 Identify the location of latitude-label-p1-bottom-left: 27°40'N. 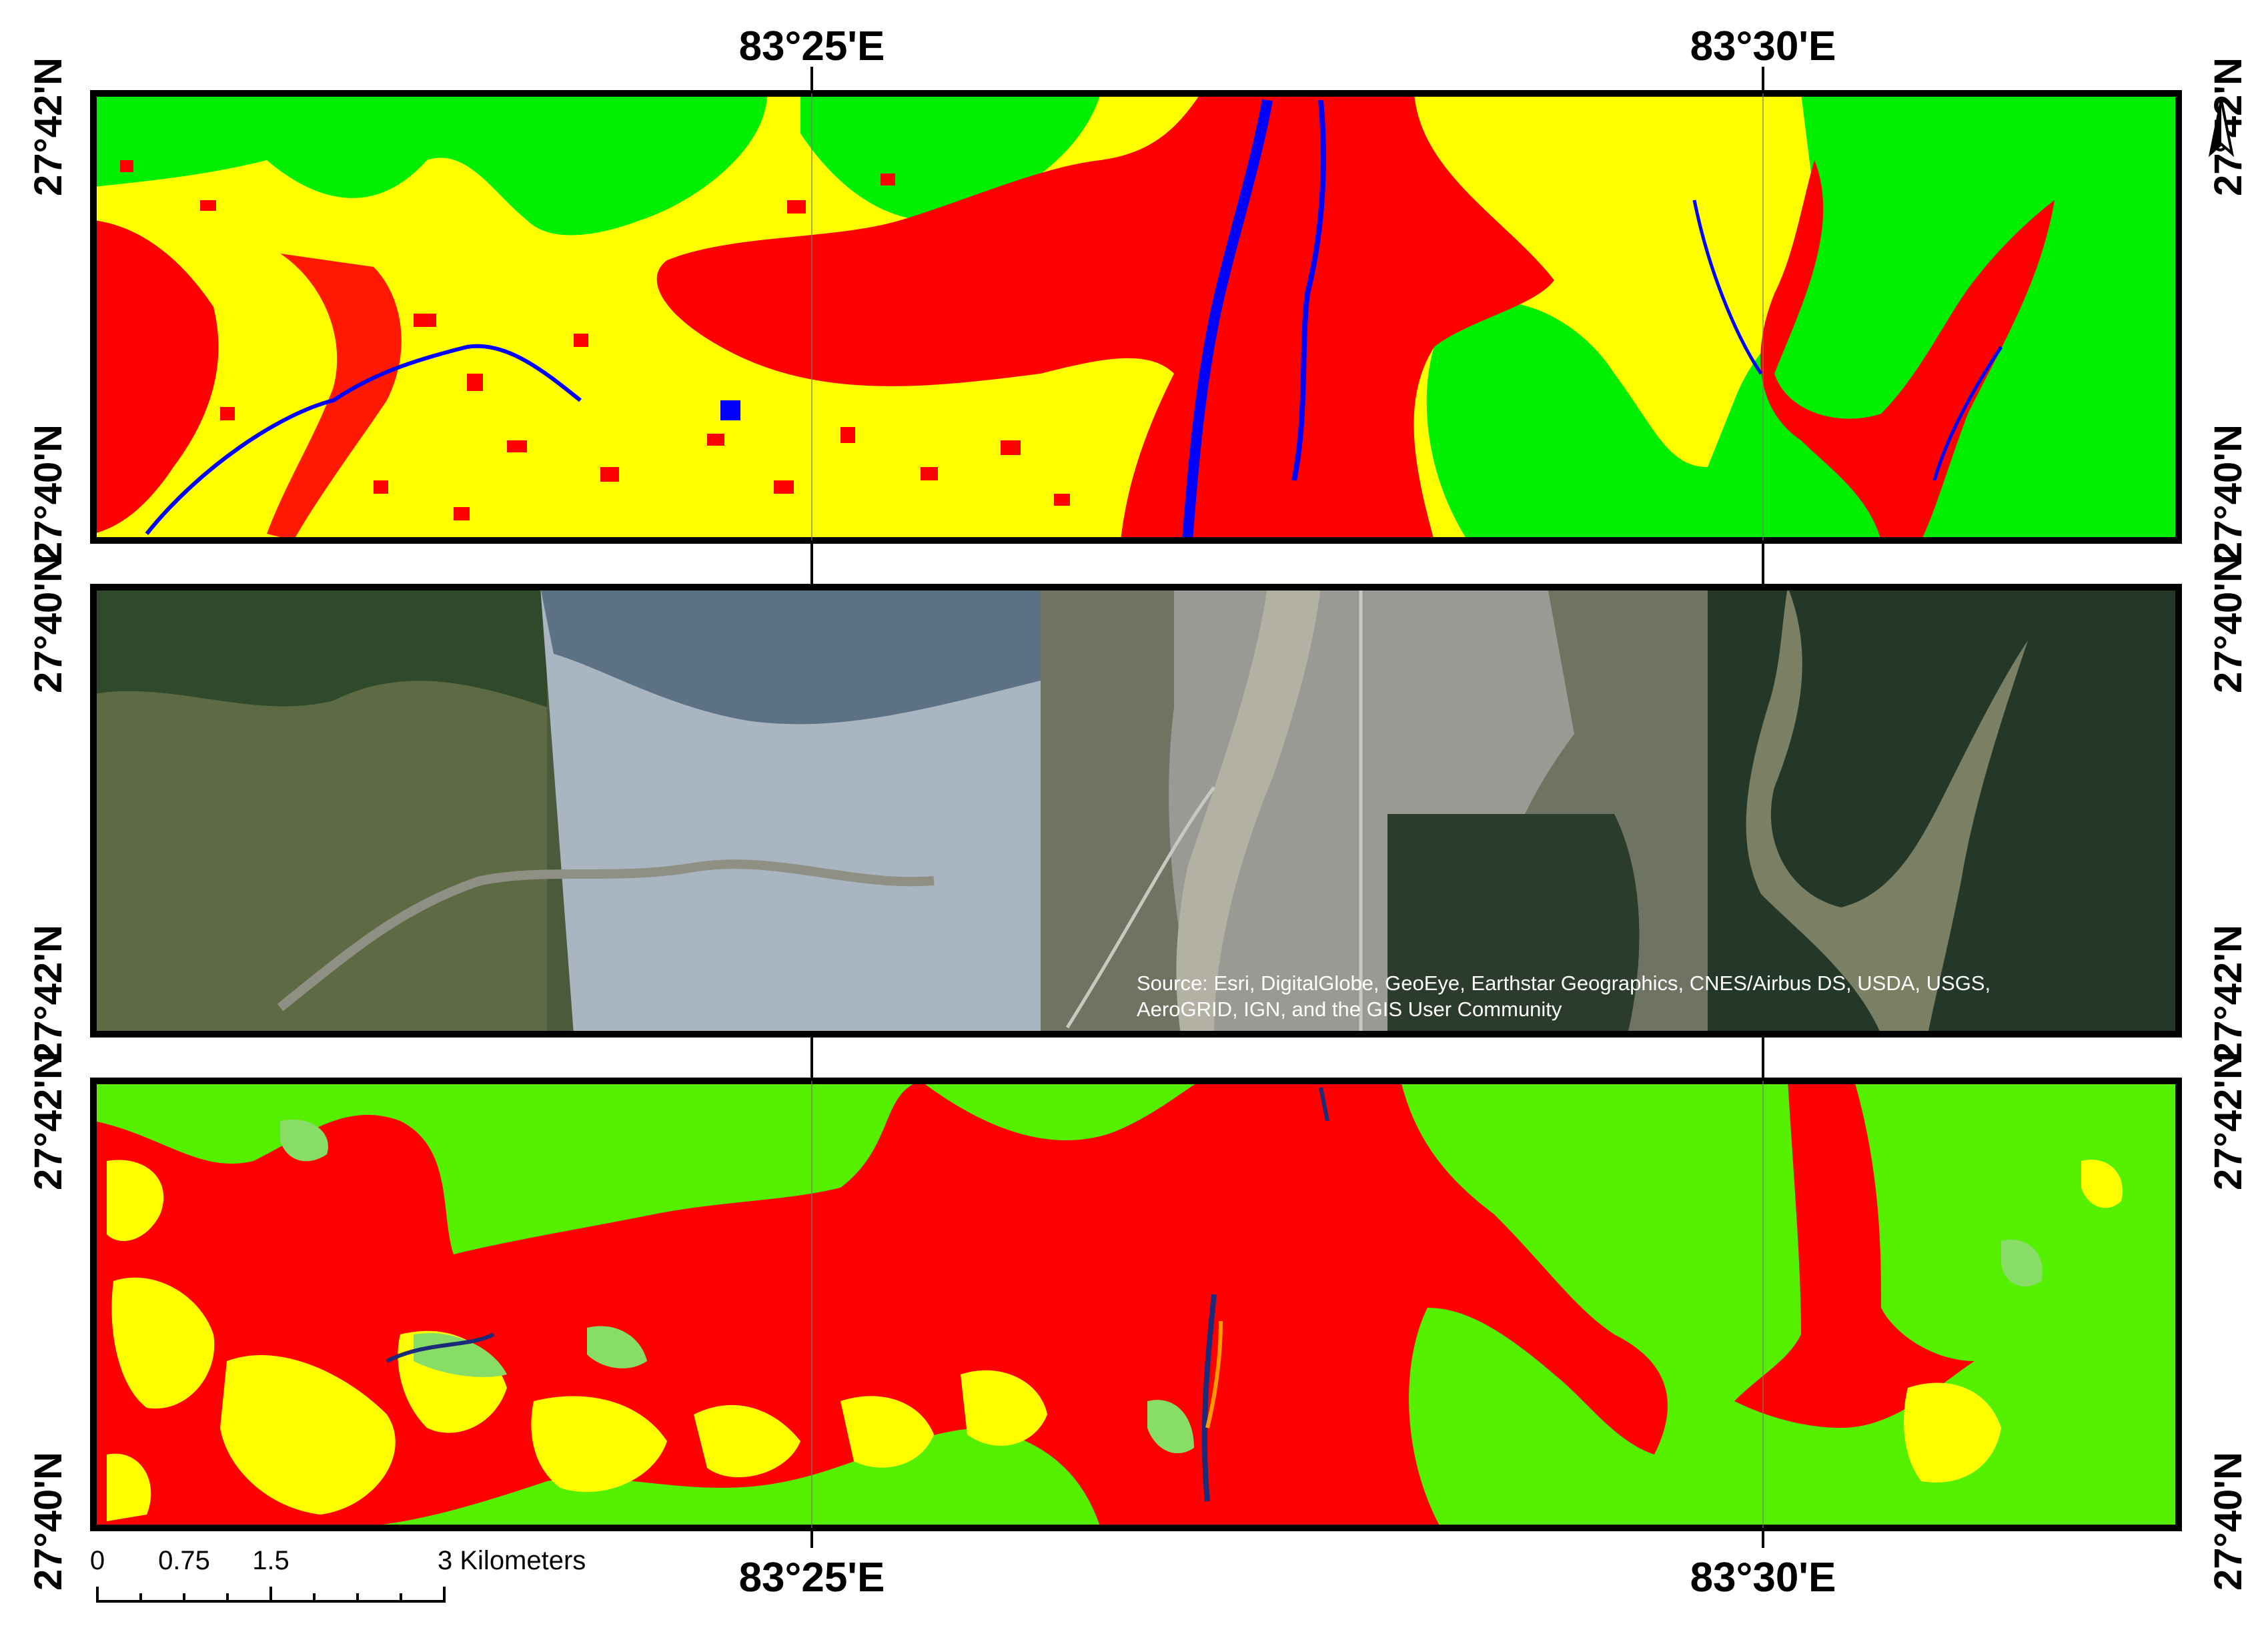
(49, 493).